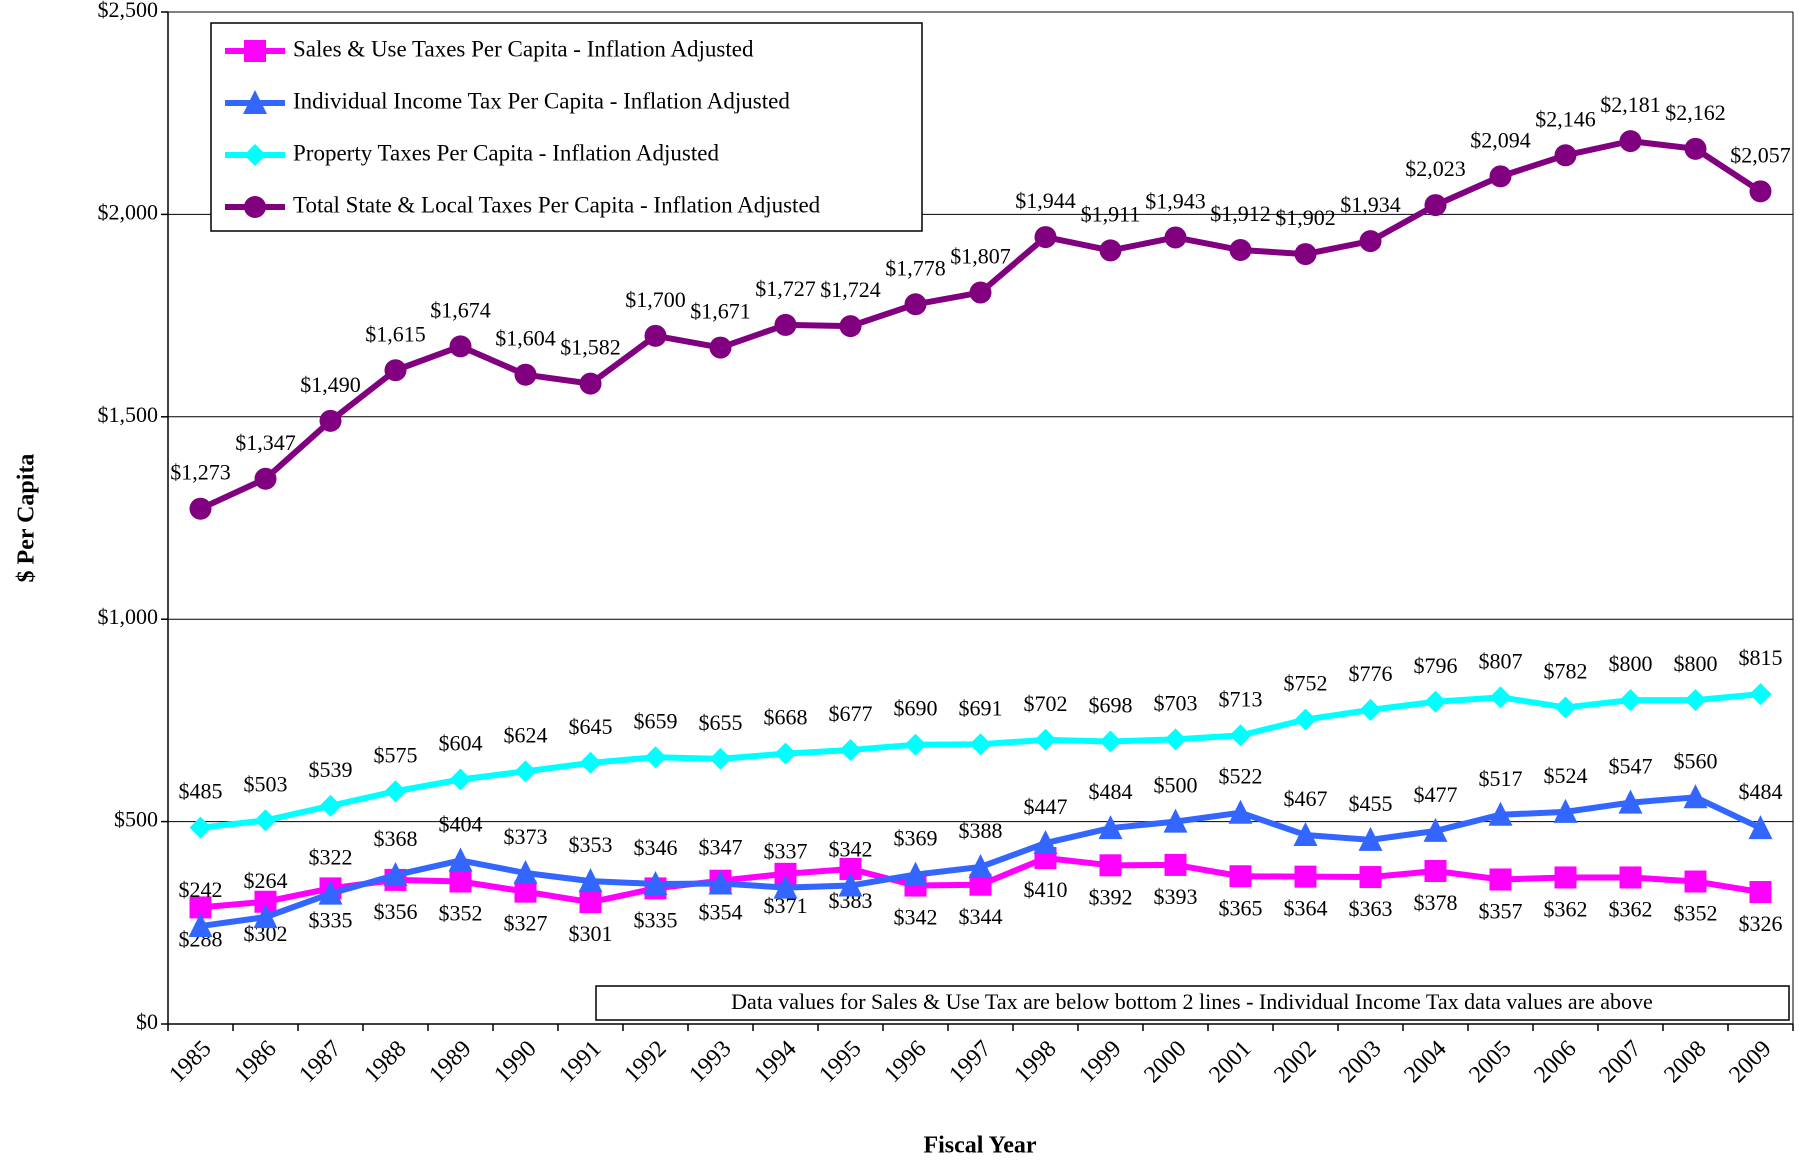 This screenshot has width=1799, height=1161. Describe the element at coordinates (915, 267) in the screenshot. I see `data-label: $1,778` at that location.